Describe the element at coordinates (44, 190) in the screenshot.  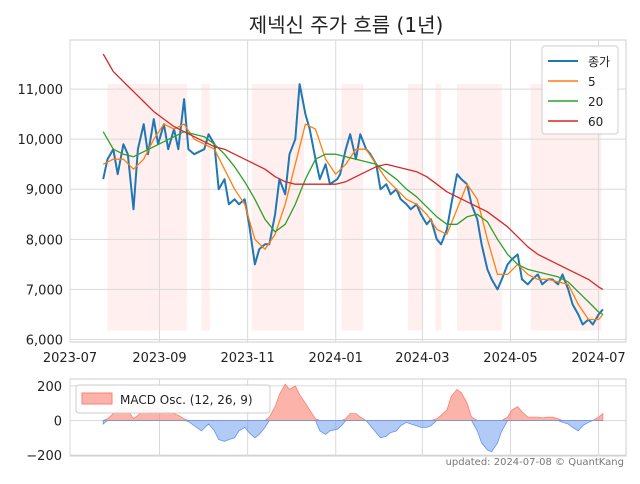
I see `y-tick-label-3: 9,000` at that location.